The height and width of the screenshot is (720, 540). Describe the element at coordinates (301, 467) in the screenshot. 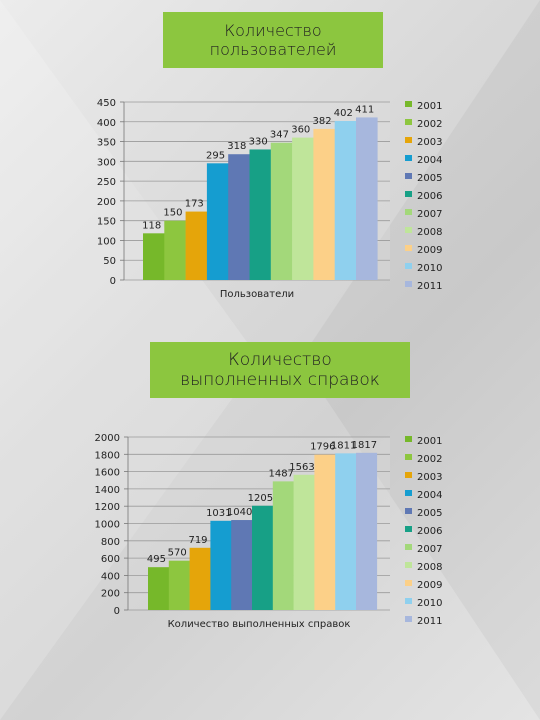

I see `data-label-2008: 1563` at that location.